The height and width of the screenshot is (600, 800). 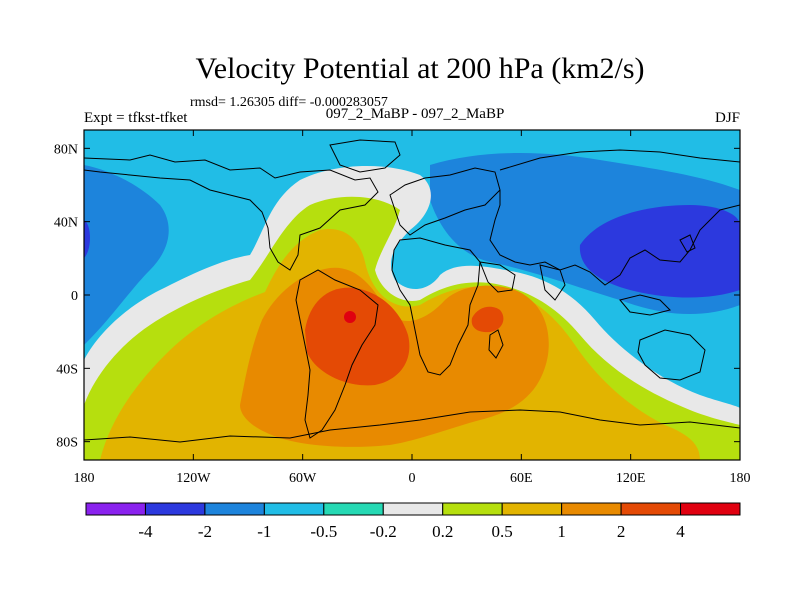 What do you see at coordinates (303, 478) in the screenshot?
I see `x-tick-label: 60W` at bounding box center [303, 478].